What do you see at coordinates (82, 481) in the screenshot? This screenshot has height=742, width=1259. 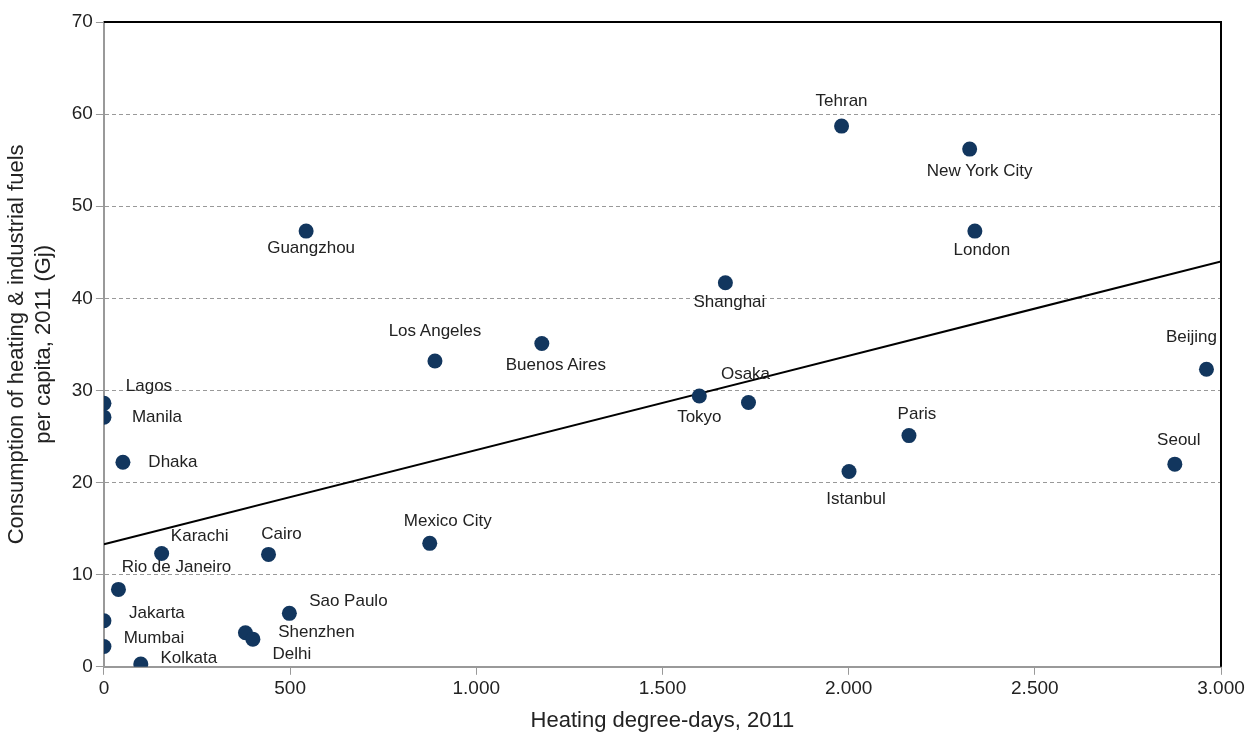 I see `y-tick-label: 20` at bounding box center [82, 481].